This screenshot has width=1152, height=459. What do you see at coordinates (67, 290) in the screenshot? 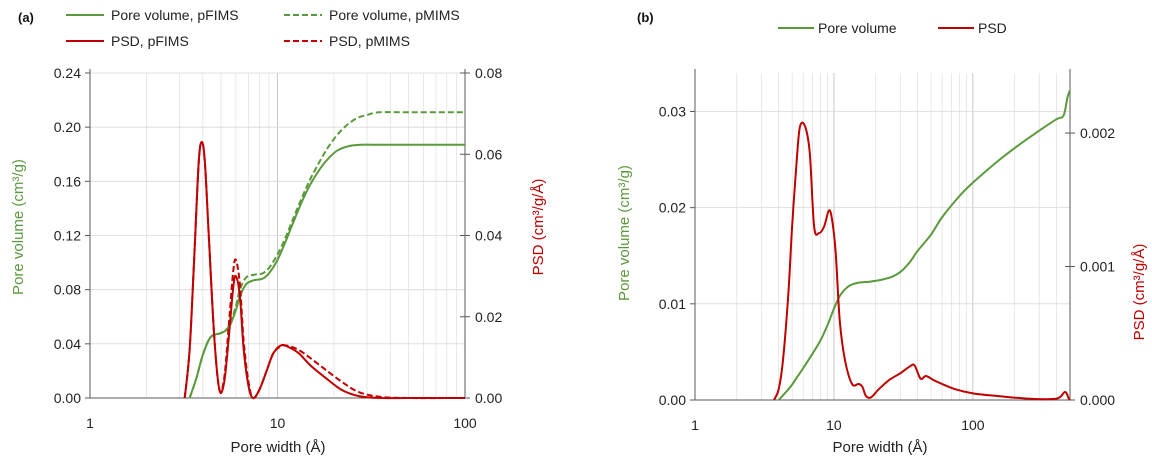
I see `panel-a-y-left-tick-label: 0.08` at bounding box center [67, 290].